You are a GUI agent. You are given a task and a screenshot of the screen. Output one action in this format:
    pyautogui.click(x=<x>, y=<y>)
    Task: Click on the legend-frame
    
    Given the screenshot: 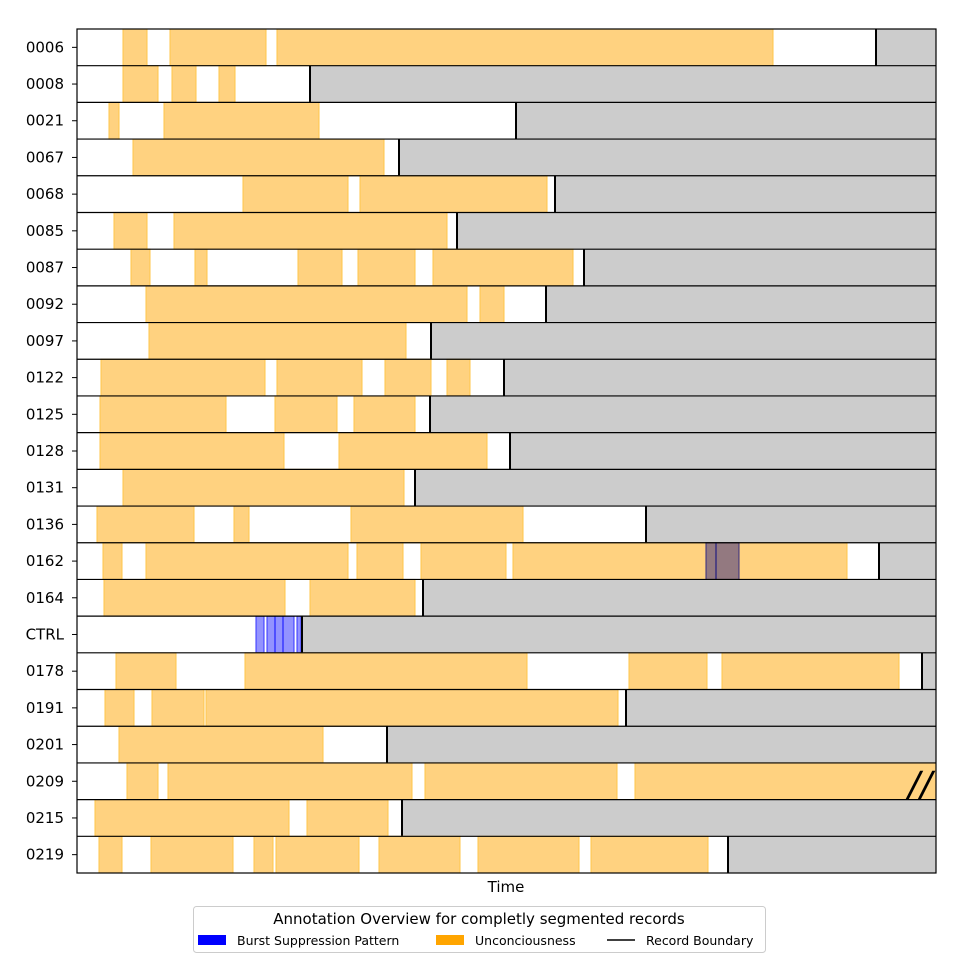 What is the action you would take?
    pyautogui.click(x=479, y=929)
    